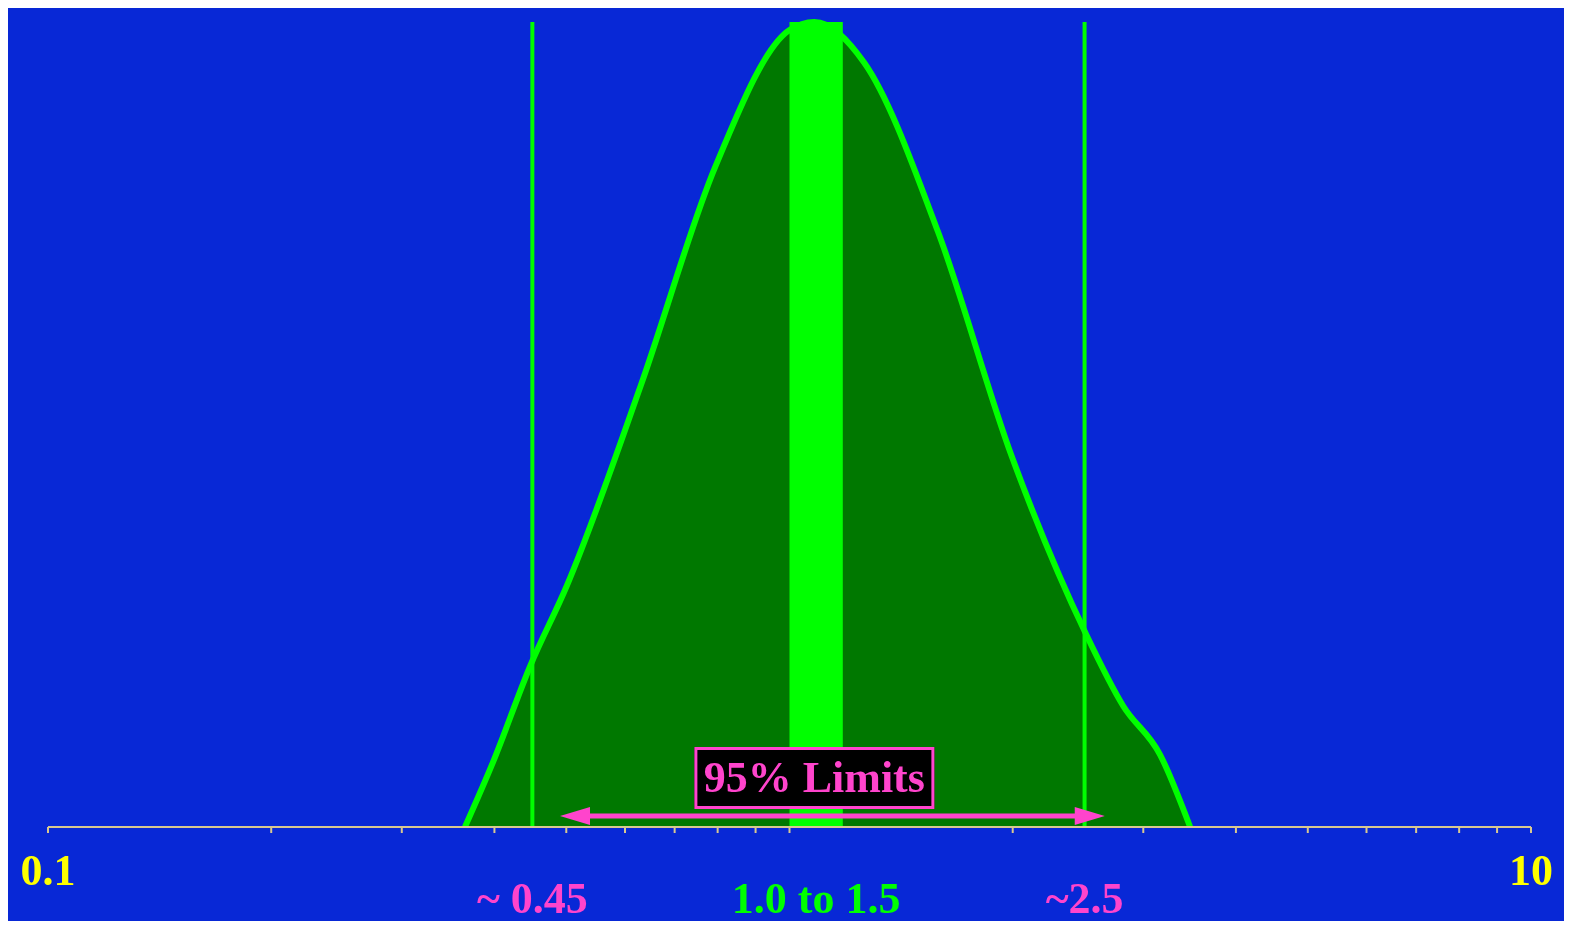 This screenshot has width=1572, height=929. I want to click on ref-line-label: ~2.5, so click(1084, 898).